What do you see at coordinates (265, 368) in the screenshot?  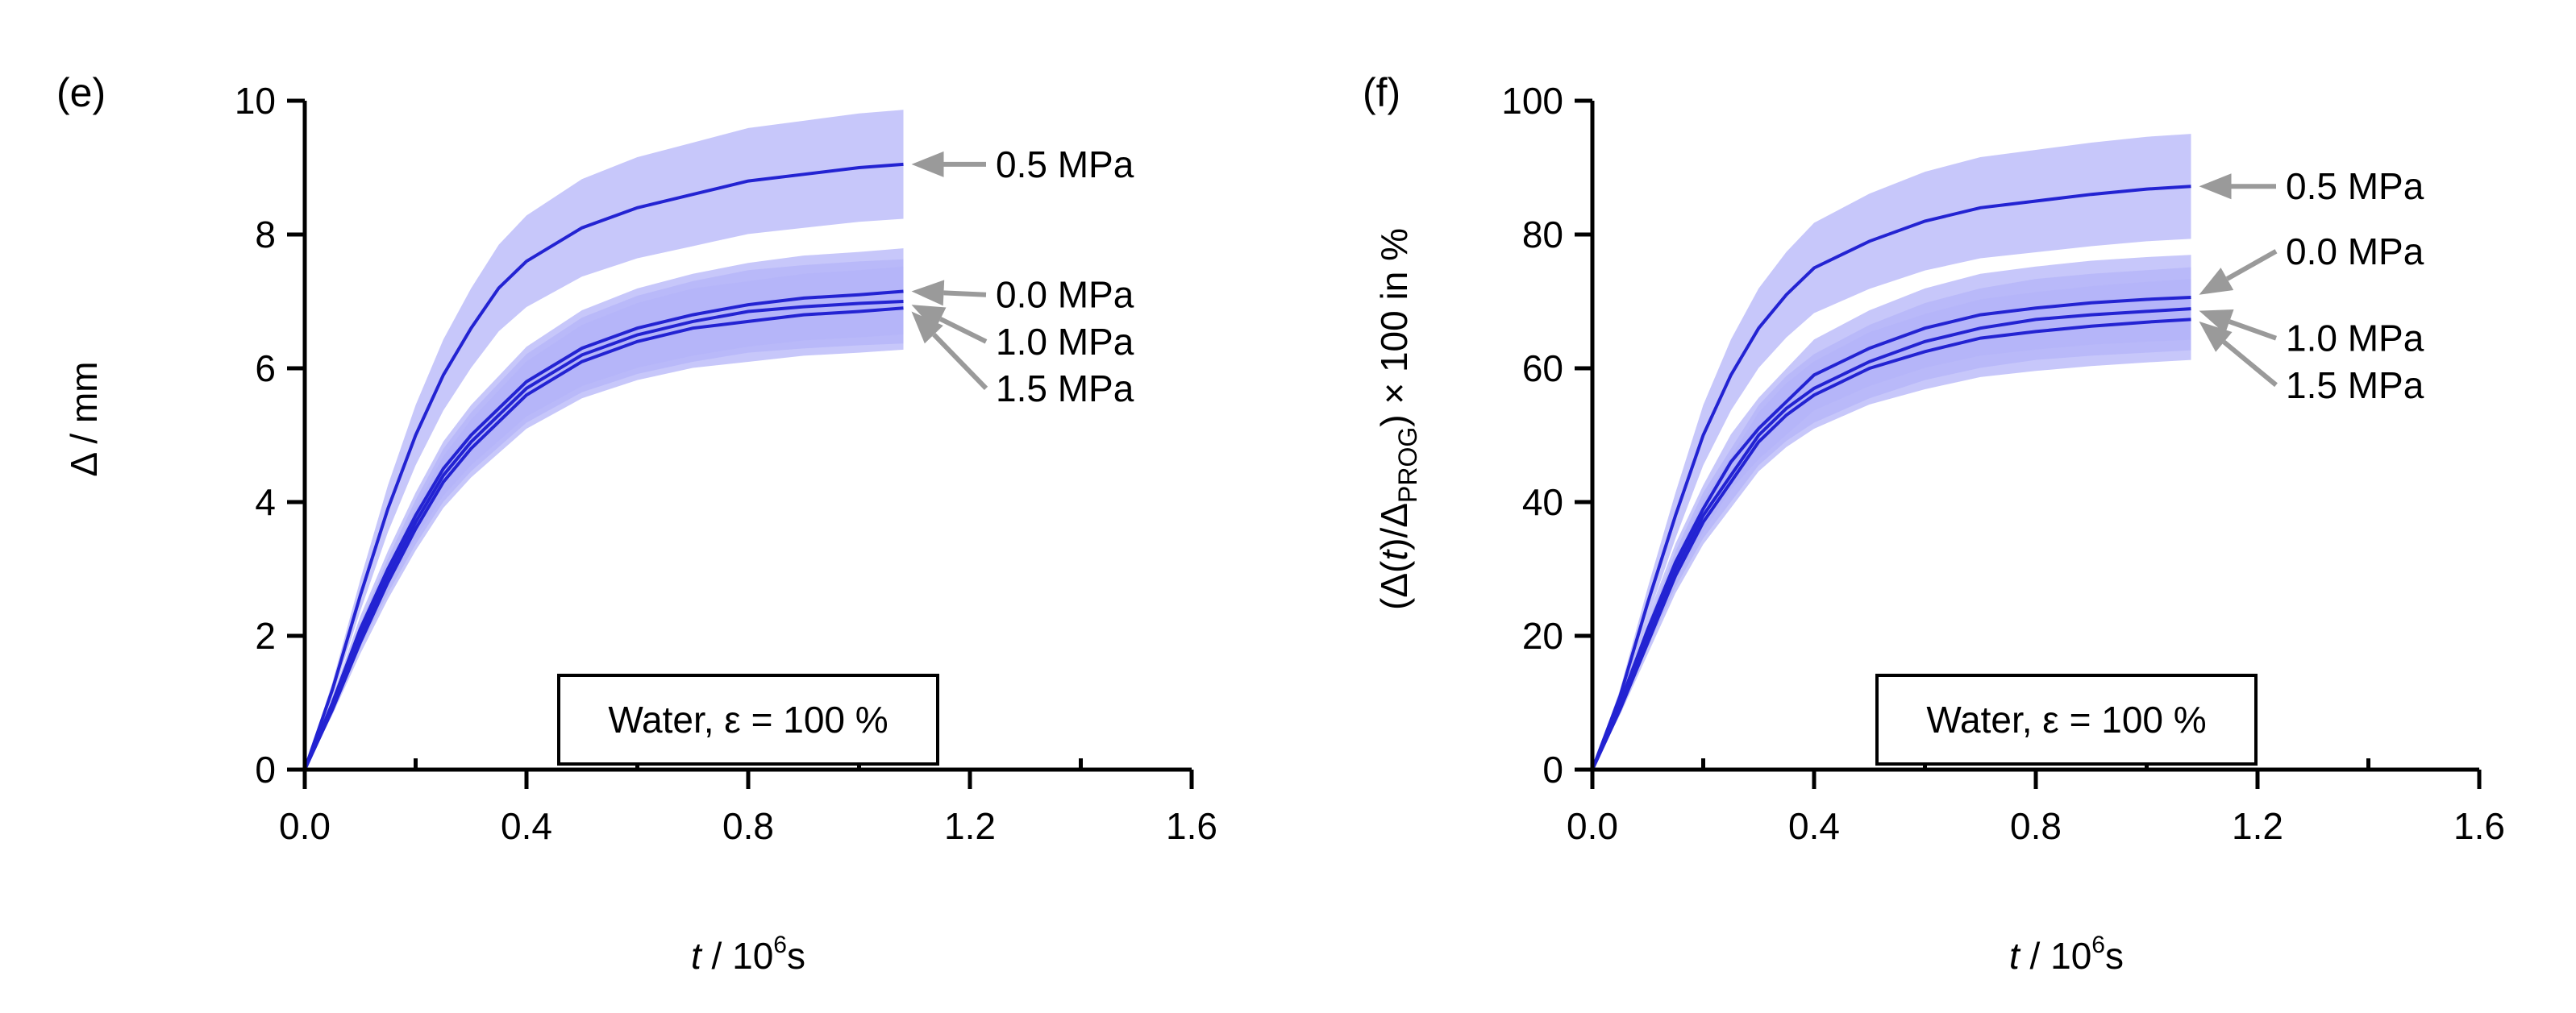 I see `y-tick-label: 6` at bounding box center [265, 368].